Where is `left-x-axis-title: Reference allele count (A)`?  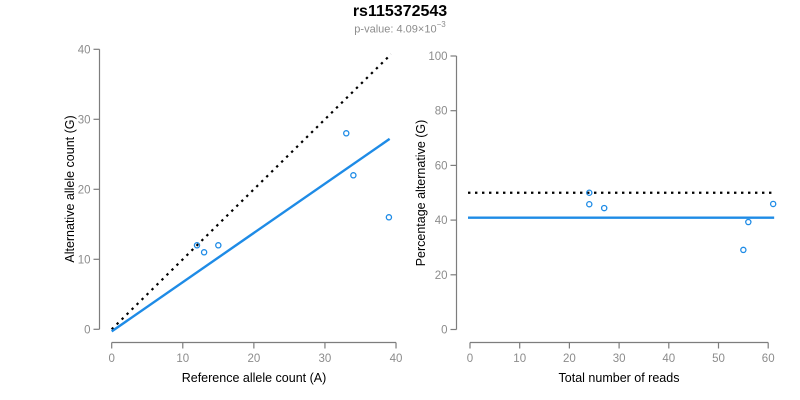
left-x-axis-title: Reference allele count (A) is located at coordinates (254, 378).